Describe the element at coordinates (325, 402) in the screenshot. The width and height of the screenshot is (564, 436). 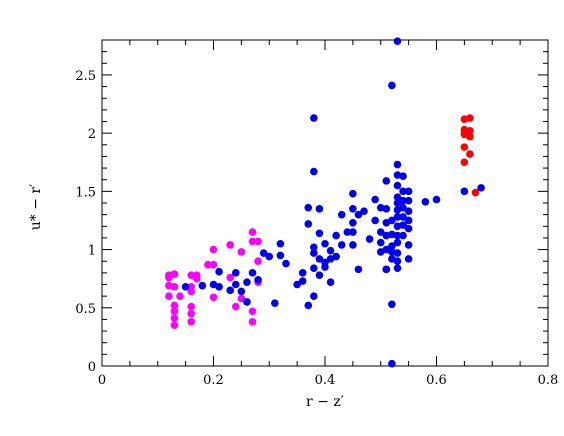
I see `x-axis-label: r − z′` at that location.